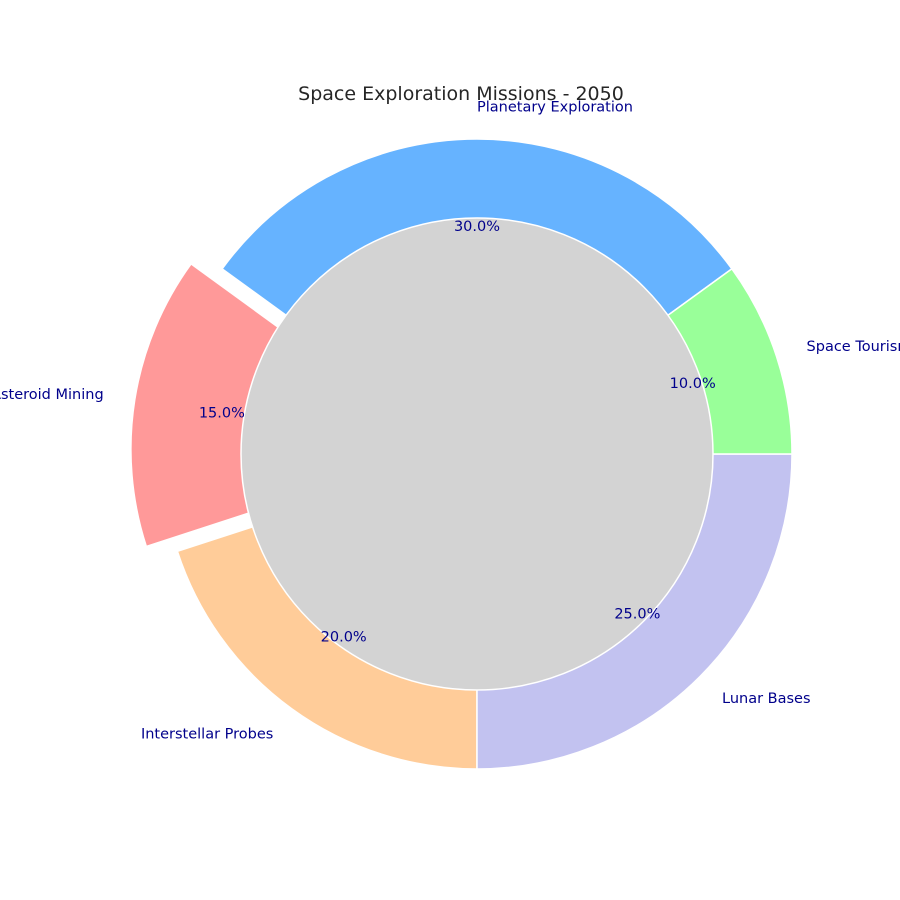  What do you see at coordinates (555, 108) in the screenshot?
I see `slice-label-planetary-exploration: Planetary Exploration` at bounding box center [555, 108].